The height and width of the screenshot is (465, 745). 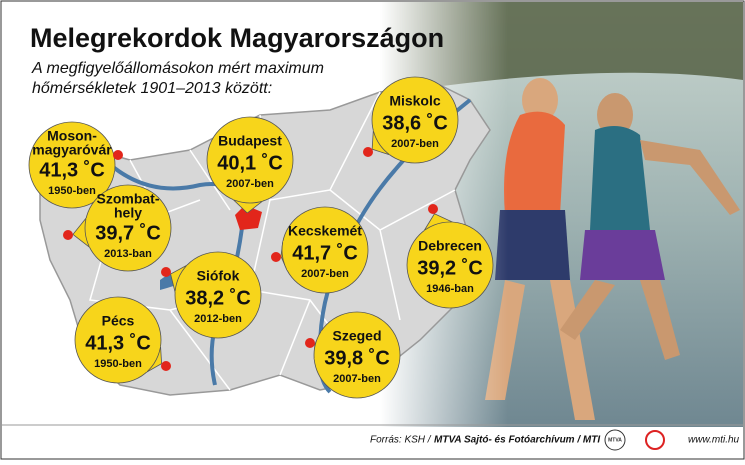 I want to click on city-name: Pécs, so click(x=118, y=321).